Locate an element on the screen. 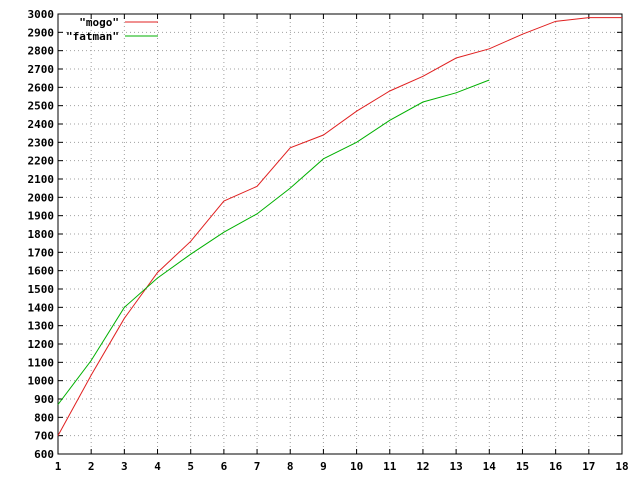 The height and width of the screenshot is (484, 640). y-tick-label: 1000 is located at coordinates (41, 381).